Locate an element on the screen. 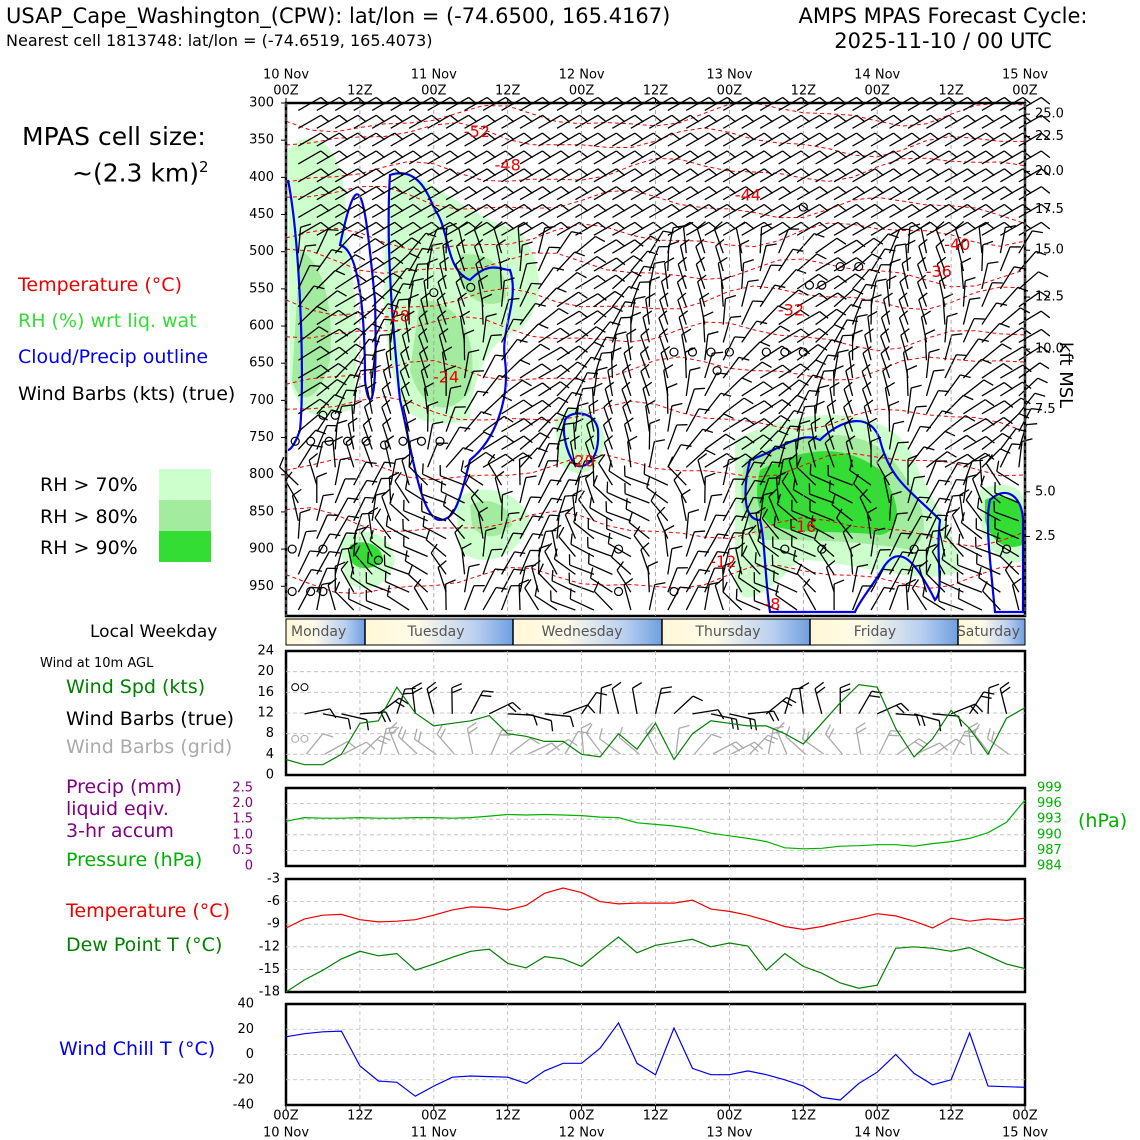 This screenshot has height=1140, width=1140. wind-barb-848-staff is located at coordinates (845, 228).